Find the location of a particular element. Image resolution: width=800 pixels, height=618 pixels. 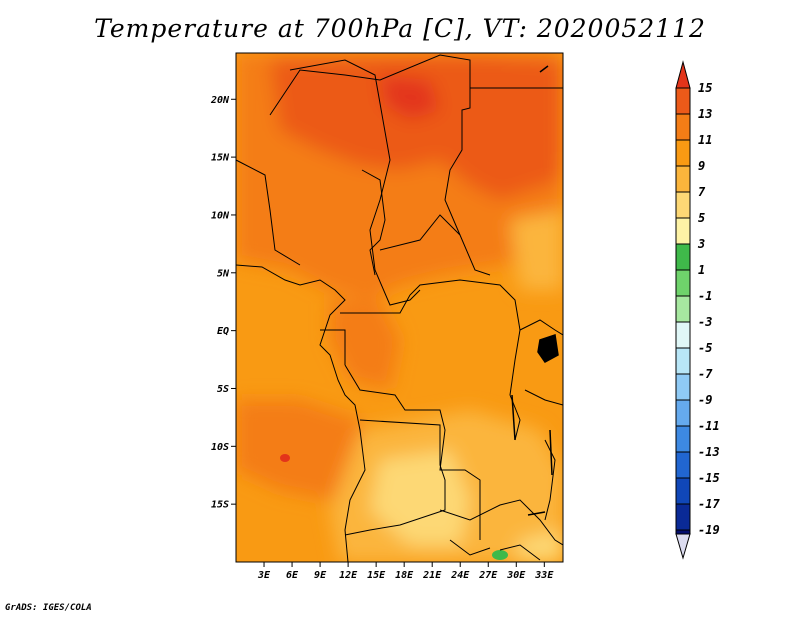

border-zimbabwe is located at coordinates (520, 552).